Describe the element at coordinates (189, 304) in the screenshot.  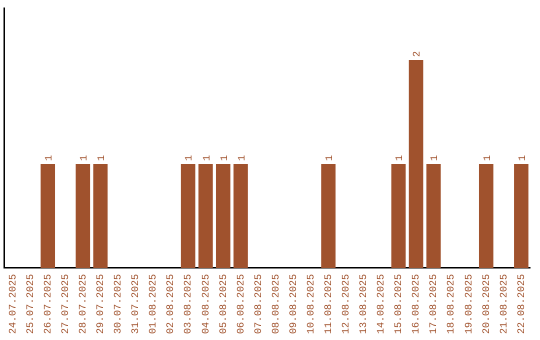
I see `x-tick-label: 03.08.2025` at that location.